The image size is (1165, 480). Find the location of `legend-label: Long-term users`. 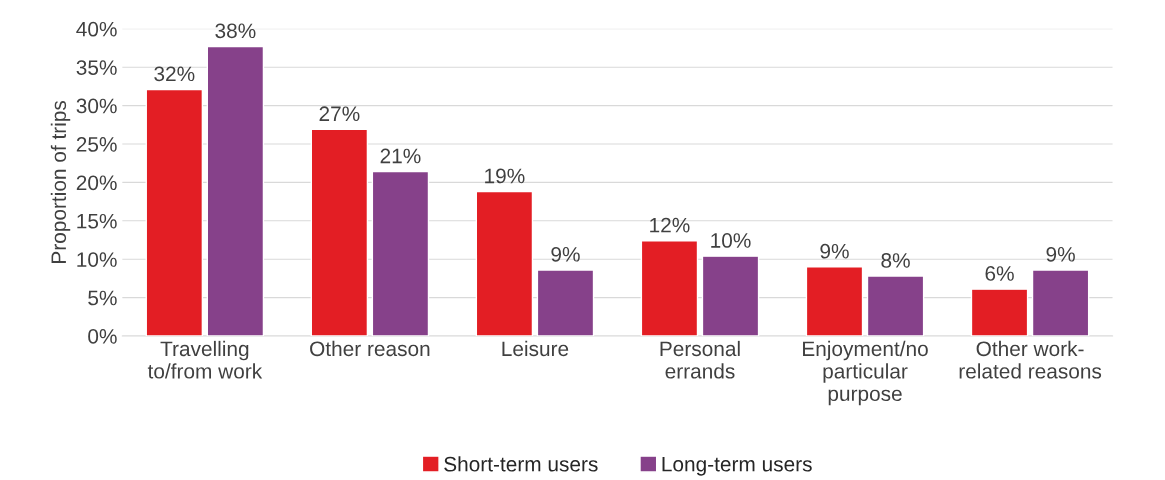

legend-label: Long-term users is located at coordinates (737, 466).